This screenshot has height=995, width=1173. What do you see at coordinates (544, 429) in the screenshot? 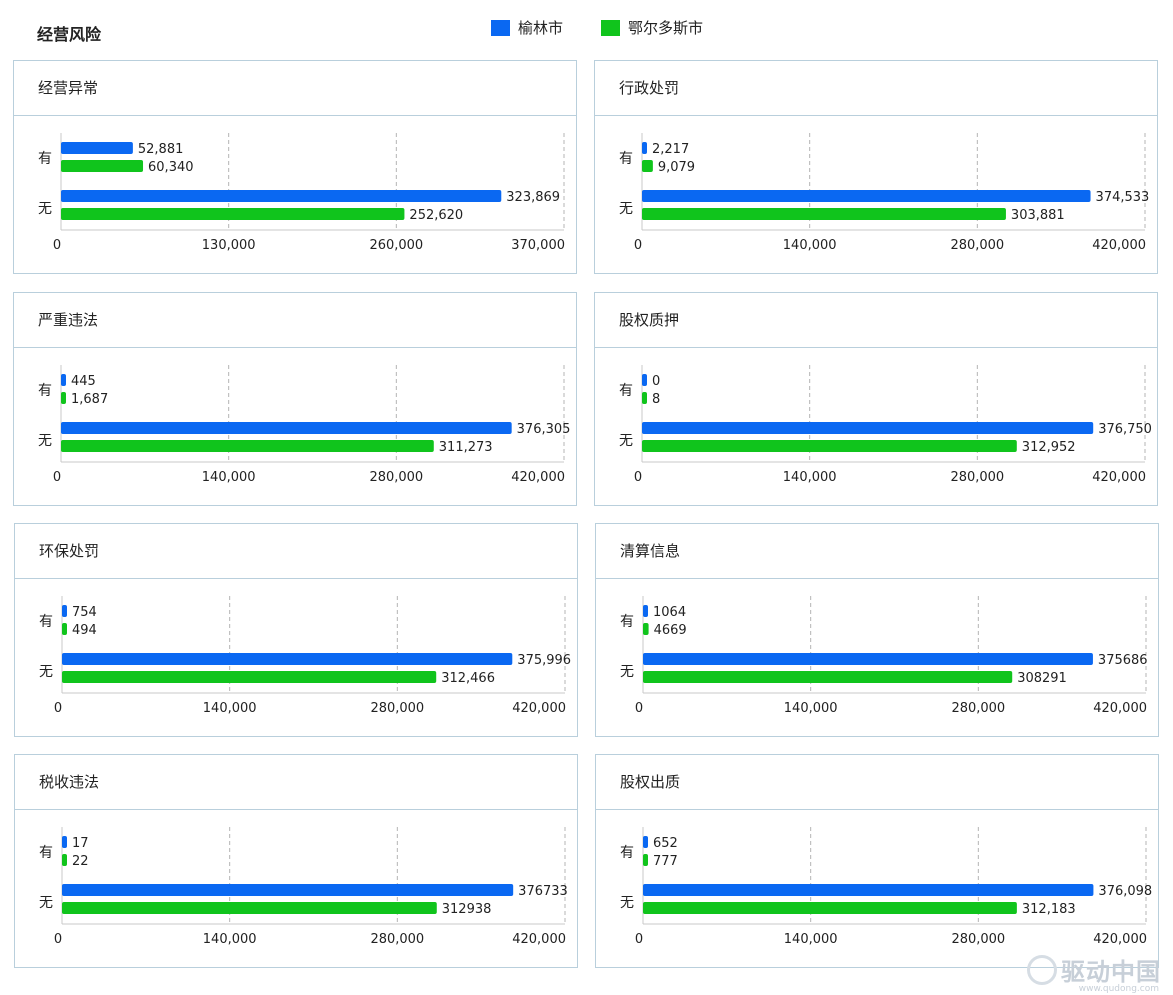
I see `data-label: 376,305` at bounding box center [544, 429].